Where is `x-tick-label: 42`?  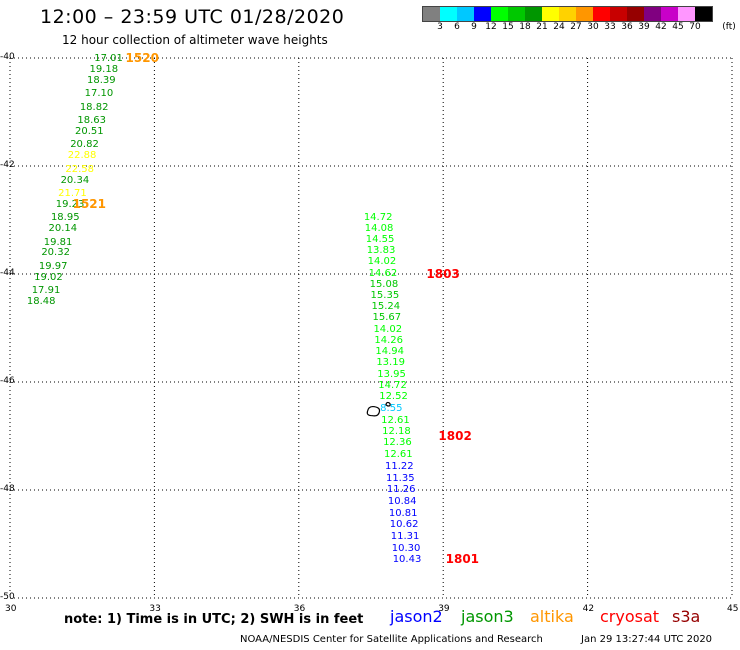
x-tick-label: 42 is located at coordinates (588, 609).